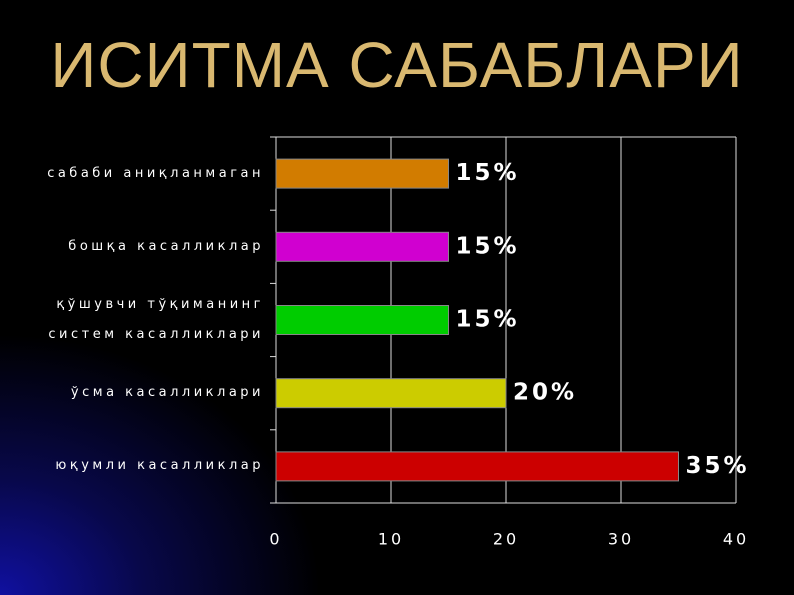 The height and width of the screenshot is (595, 794). I want to click on y-tick-label: қўшувчи тўқиманинг систем касалликлари, so click(156, 319).